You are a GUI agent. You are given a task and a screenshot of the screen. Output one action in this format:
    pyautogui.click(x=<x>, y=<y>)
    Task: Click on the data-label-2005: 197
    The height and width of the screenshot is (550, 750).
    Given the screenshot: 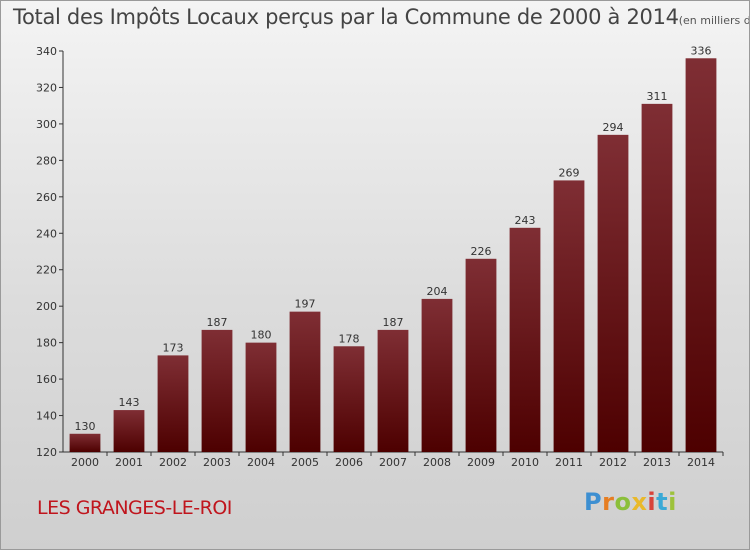 What is the action you would take?
    pyautogui.click(x=305, y=304)
    